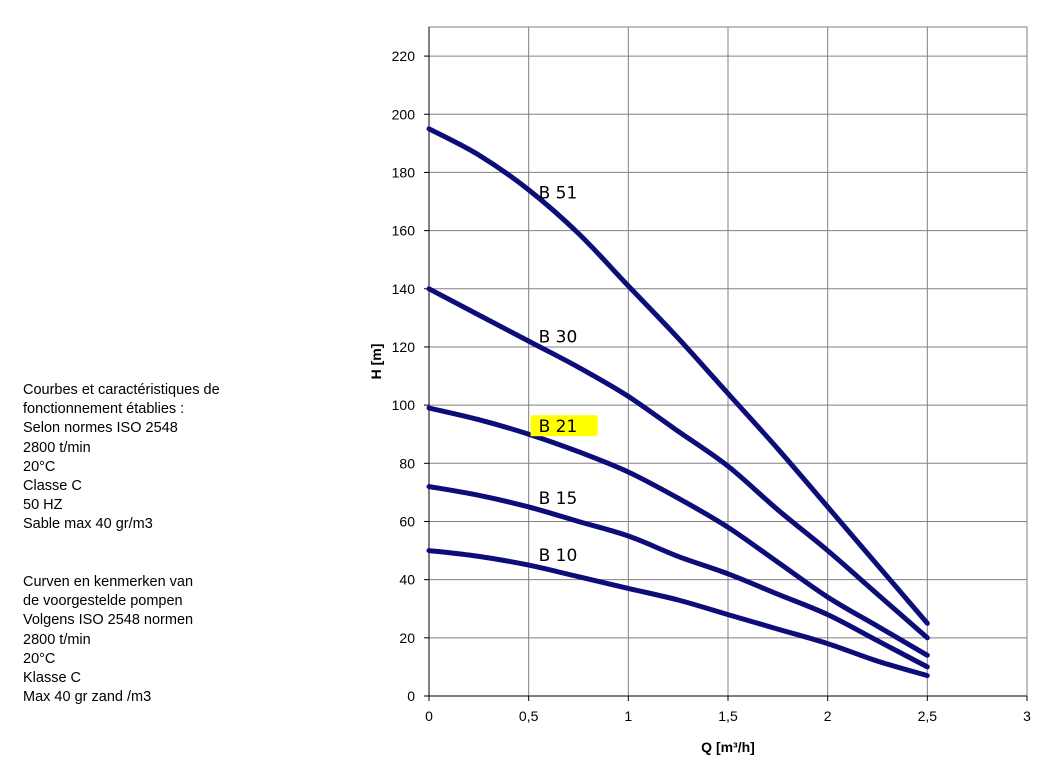  I want to click on curve-b10, so click(678, 613).